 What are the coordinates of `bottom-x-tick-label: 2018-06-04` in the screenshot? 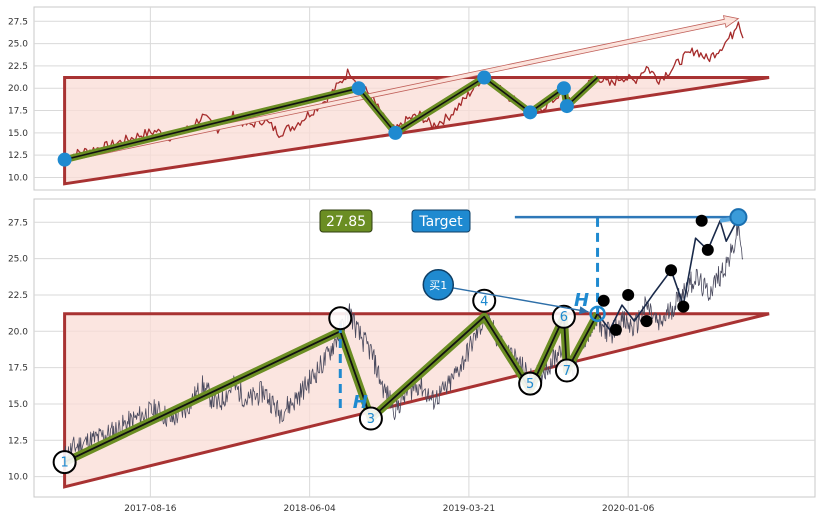 It's located at (309, 509).